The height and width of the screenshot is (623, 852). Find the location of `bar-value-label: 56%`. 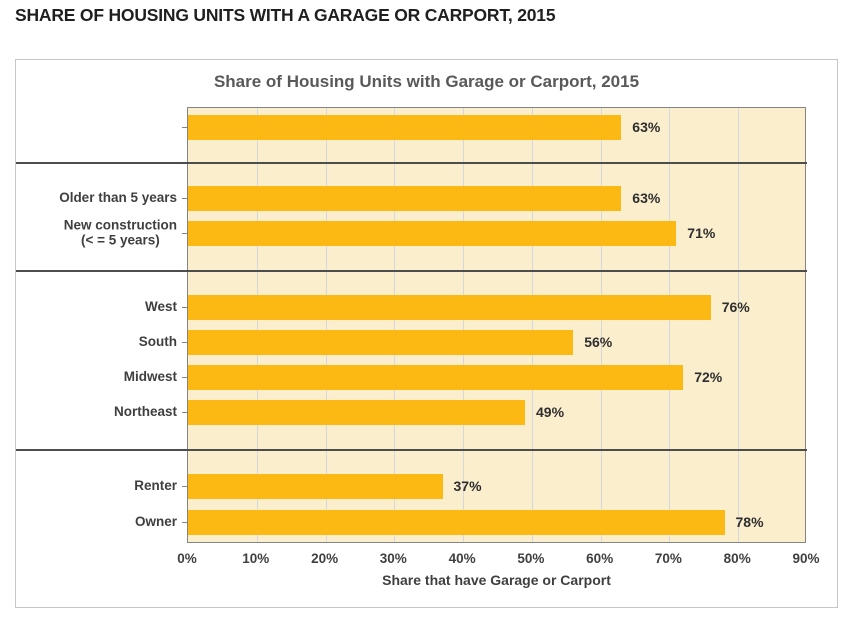

bar-value-label: 56% is located at coordinates (598, 342).